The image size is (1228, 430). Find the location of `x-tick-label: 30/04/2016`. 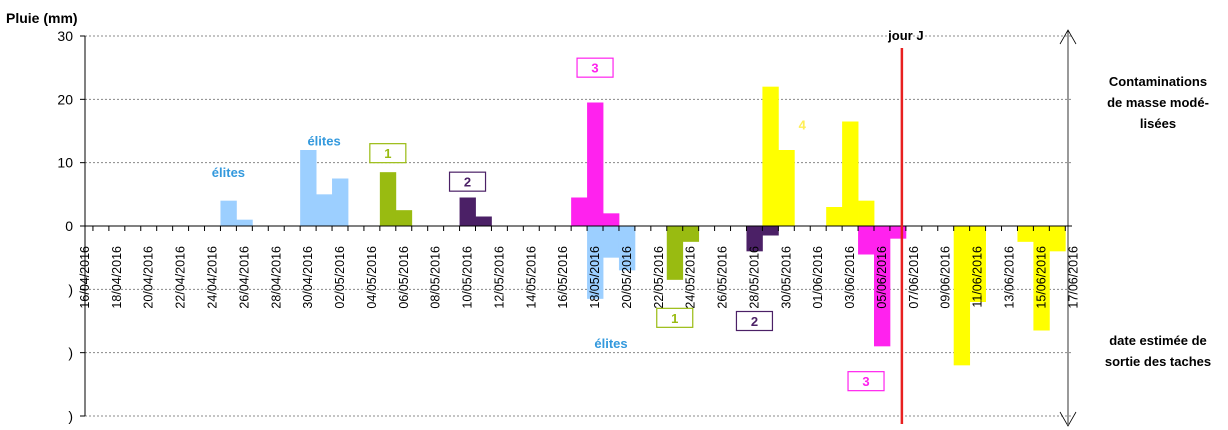

x-tick-label: 30/04/2016 is located at coordinates (308, 277).